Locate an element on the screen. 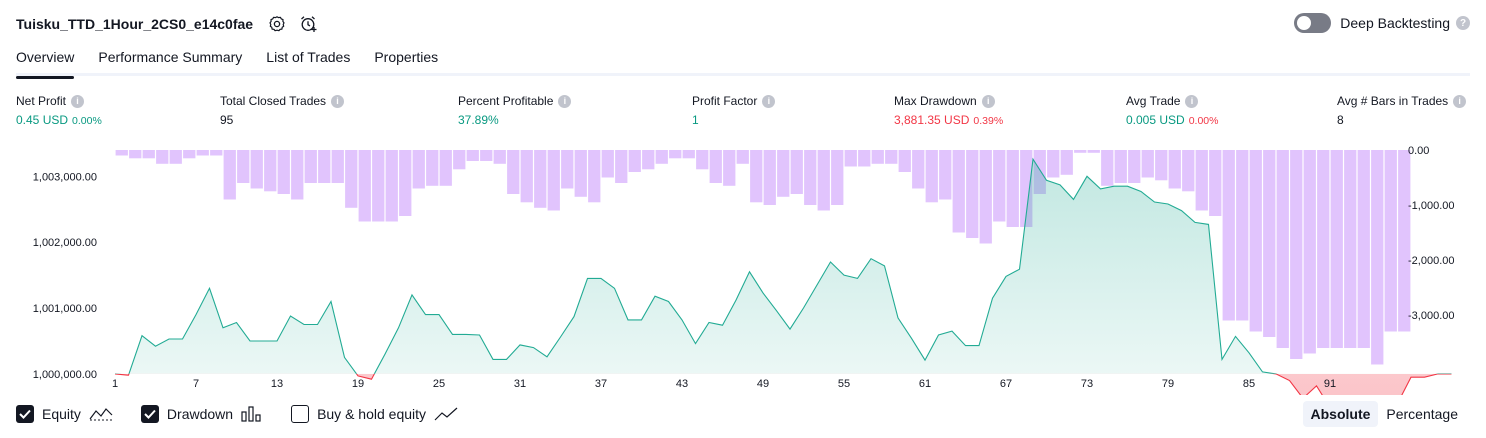 The height and width of the screenshot is (438, 1486). legend-buy-hold: Buy & hold equity is located at coordinates (374, 414).